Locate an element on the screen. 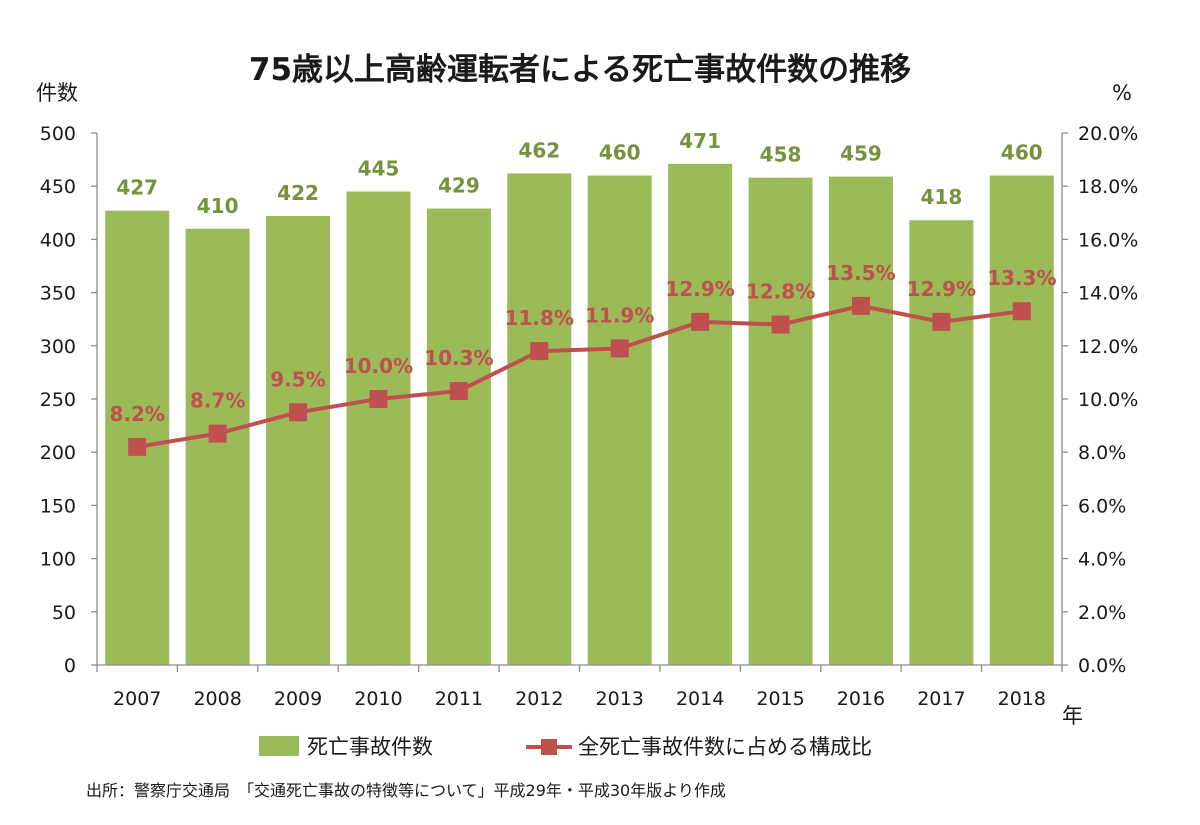 This screenshot has height=825, width=1200. line-value-label: 10.0% is located at coordinates (378, 366).